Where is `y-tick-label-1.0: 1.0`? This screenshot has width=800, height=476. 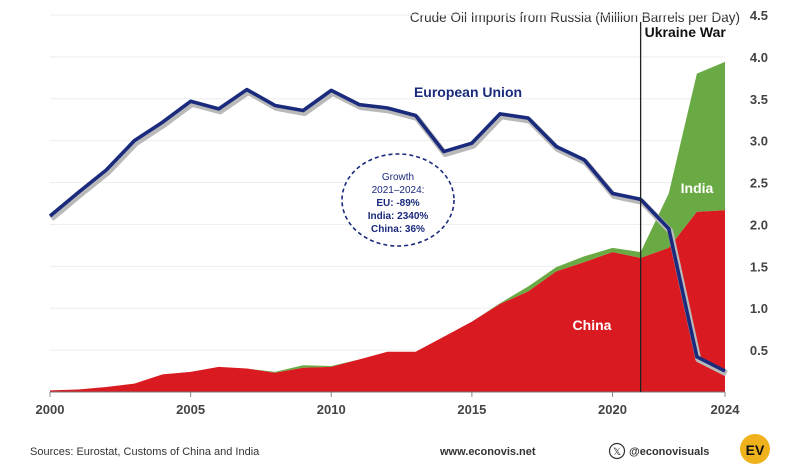 y-tick-label-1.0: 1.0 is located at coordinates (759, 308).